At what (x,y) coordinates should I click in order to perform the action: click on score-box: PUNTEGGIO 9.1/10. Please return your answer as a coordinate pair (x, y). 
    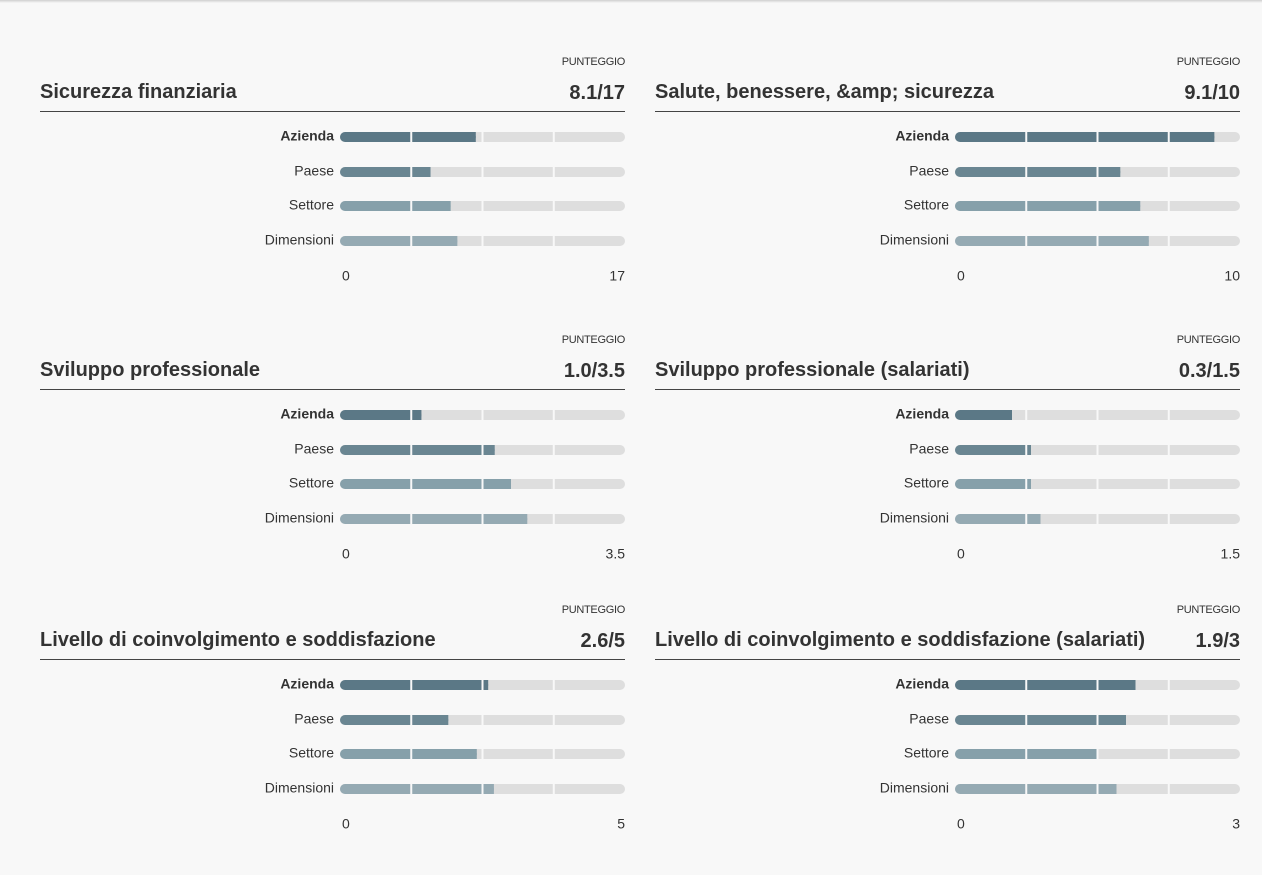
    Looking at the image, I should click on (1208, 81).